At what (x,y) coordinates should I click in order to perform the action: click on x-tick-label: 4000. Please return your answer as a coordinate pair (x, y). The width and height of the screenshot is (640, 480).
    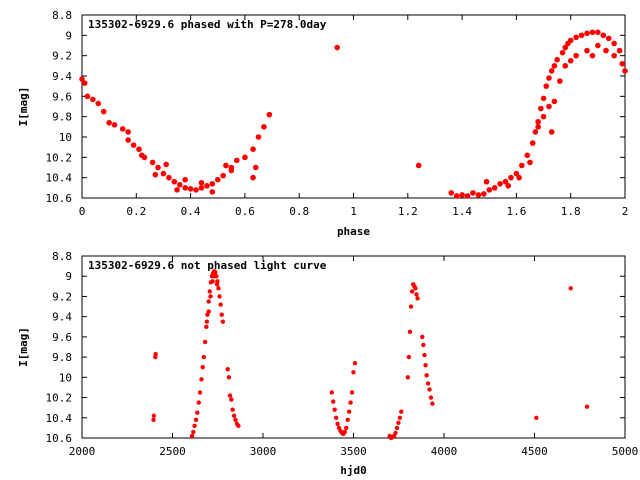
    Looking at the image, I should click on (444, 451).